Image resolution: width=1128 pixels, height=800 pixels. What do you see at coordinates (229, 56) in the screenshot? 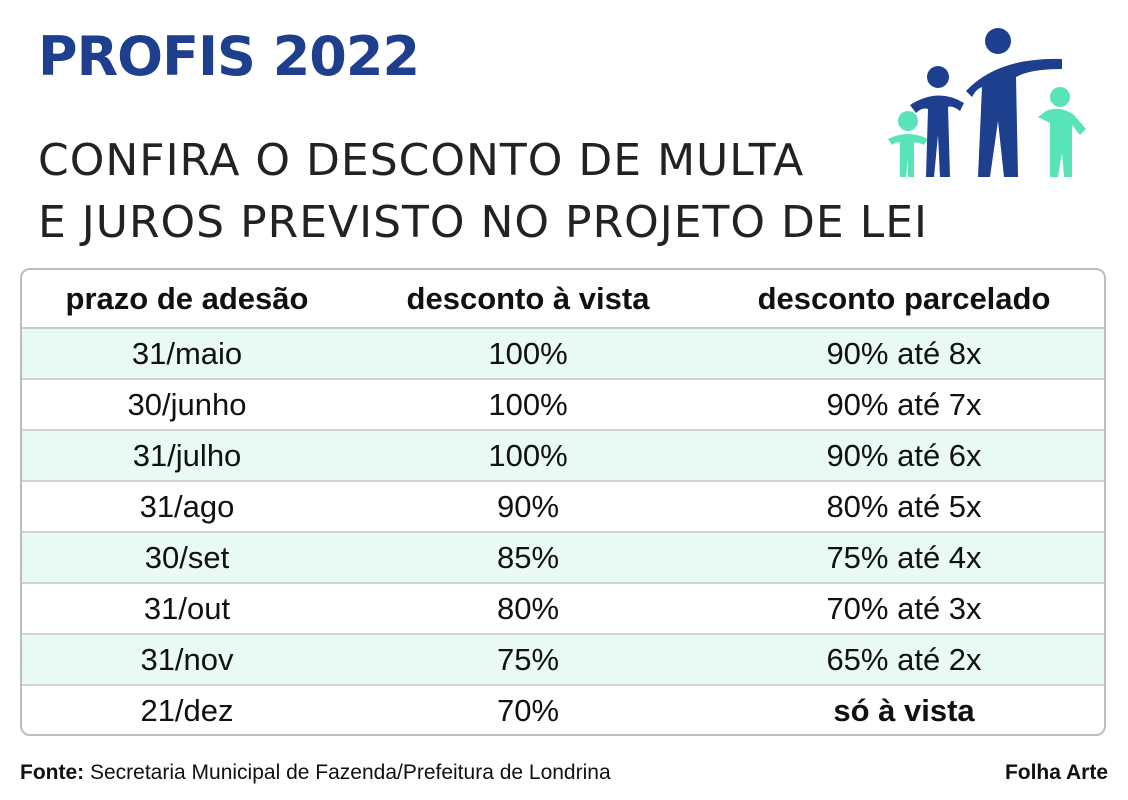
I see `page-title: PROFIS 2022` at bounding box center [229, 56].